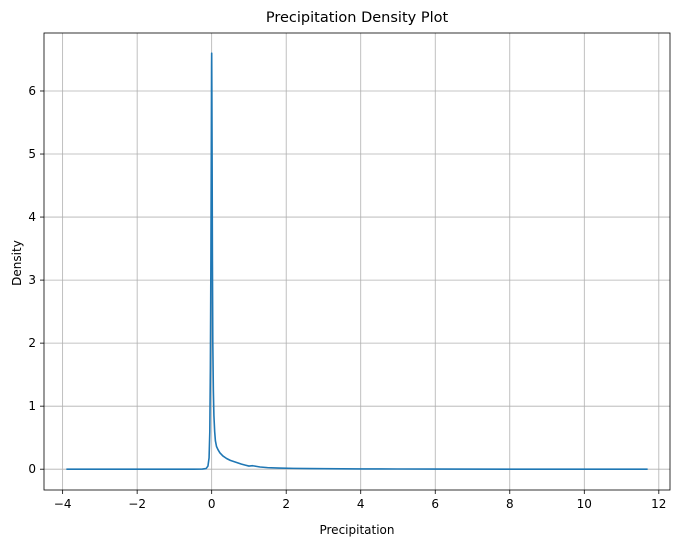 This screenshot has height=547, width=678. What do you see at coordinates (510, 504) in the screenshot?
I see `x-tick-label: 8` at bounding box center [510, 504].